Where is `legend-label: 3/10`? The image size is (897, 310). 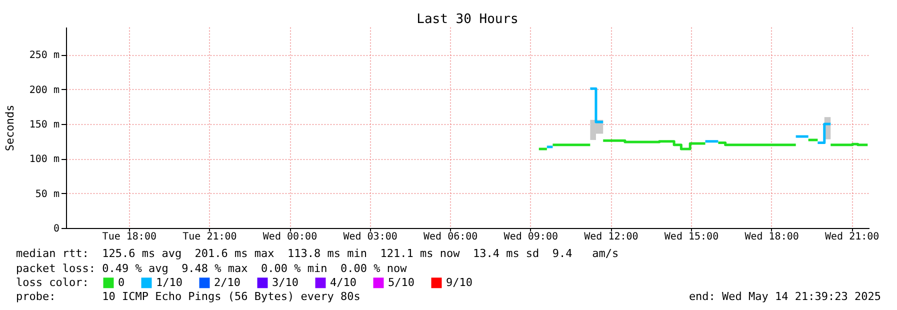
legend-label: 3/10 is located at coordinates (285, 282).